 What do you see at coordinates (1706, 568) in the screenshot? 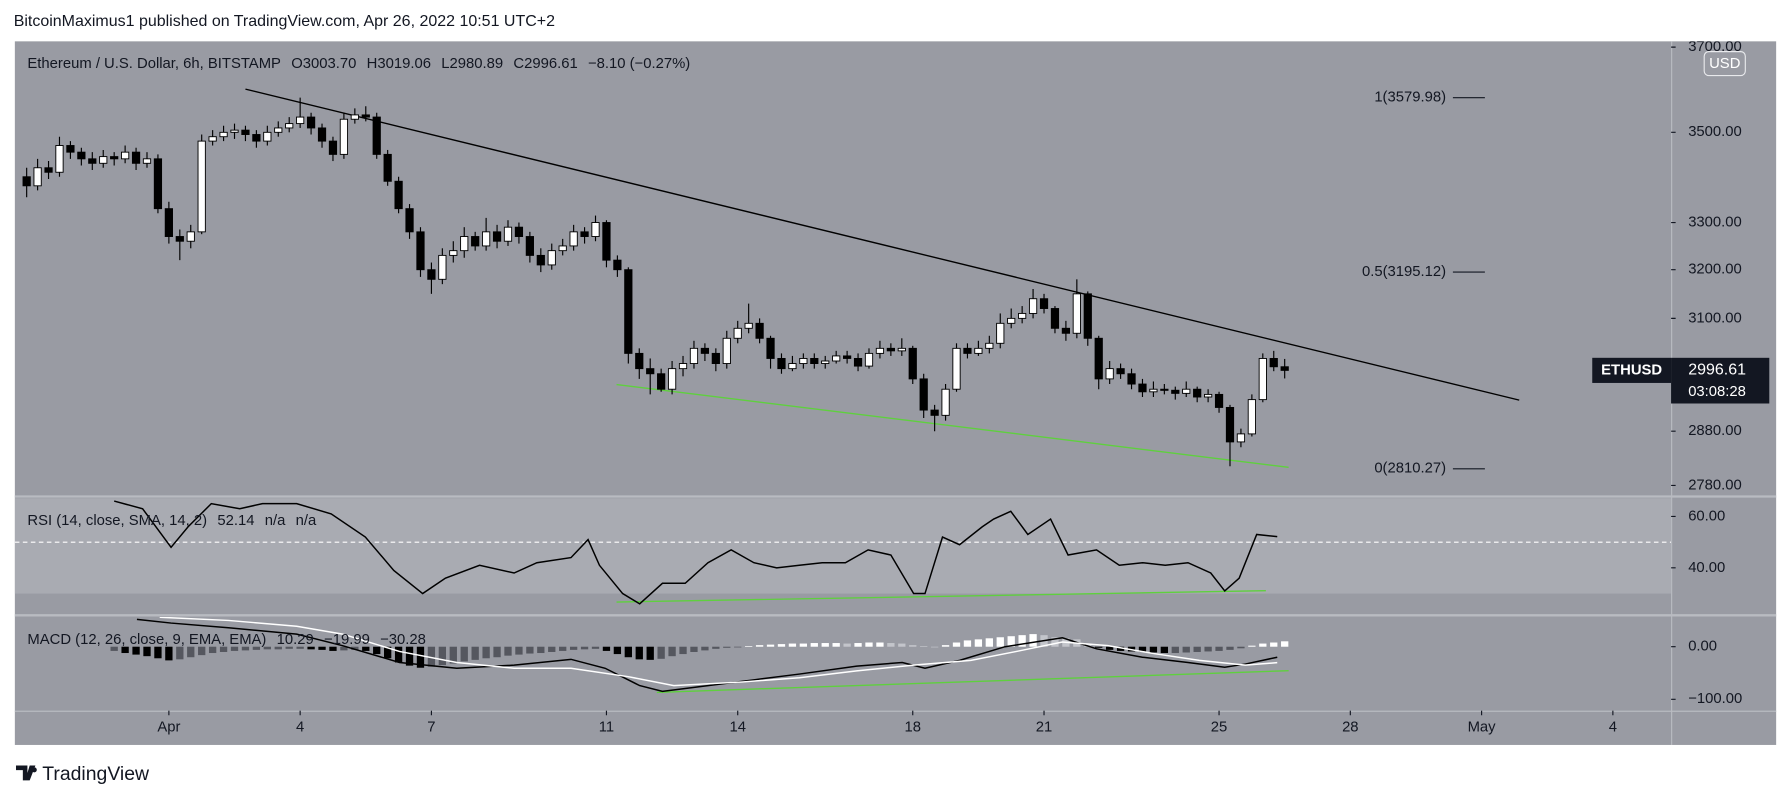
I see `y-tick-label: 40.00` at bounding box center [1706, 568].